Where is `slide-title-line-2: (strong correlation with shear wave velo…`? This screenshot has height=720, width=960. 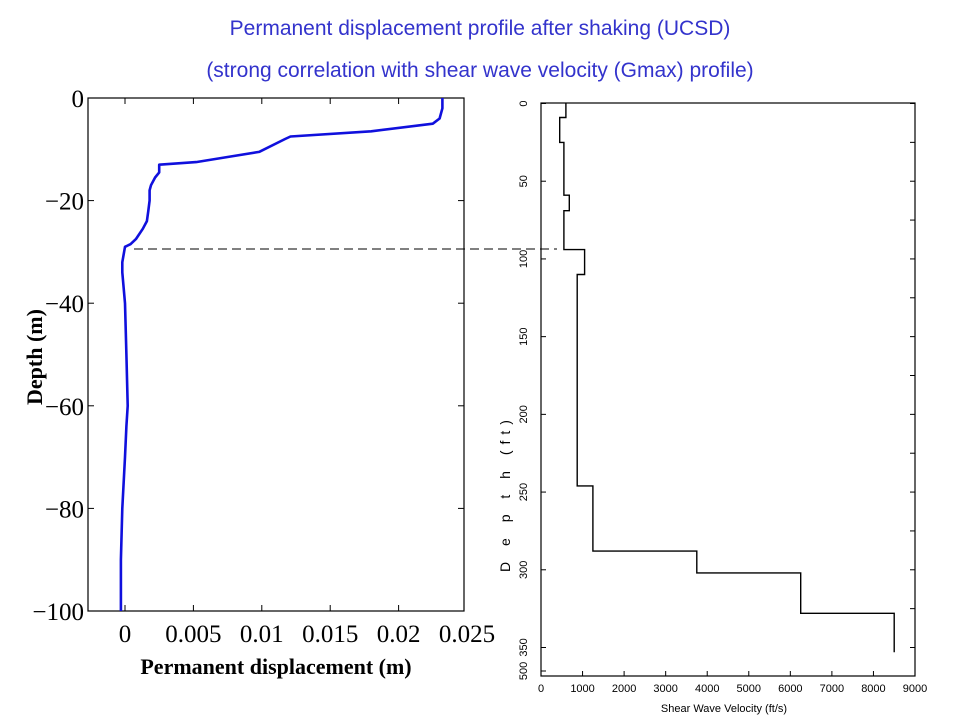 slide-title-line-2: (strong correlation with shear wave velo… is located at coordinates (480, 70).